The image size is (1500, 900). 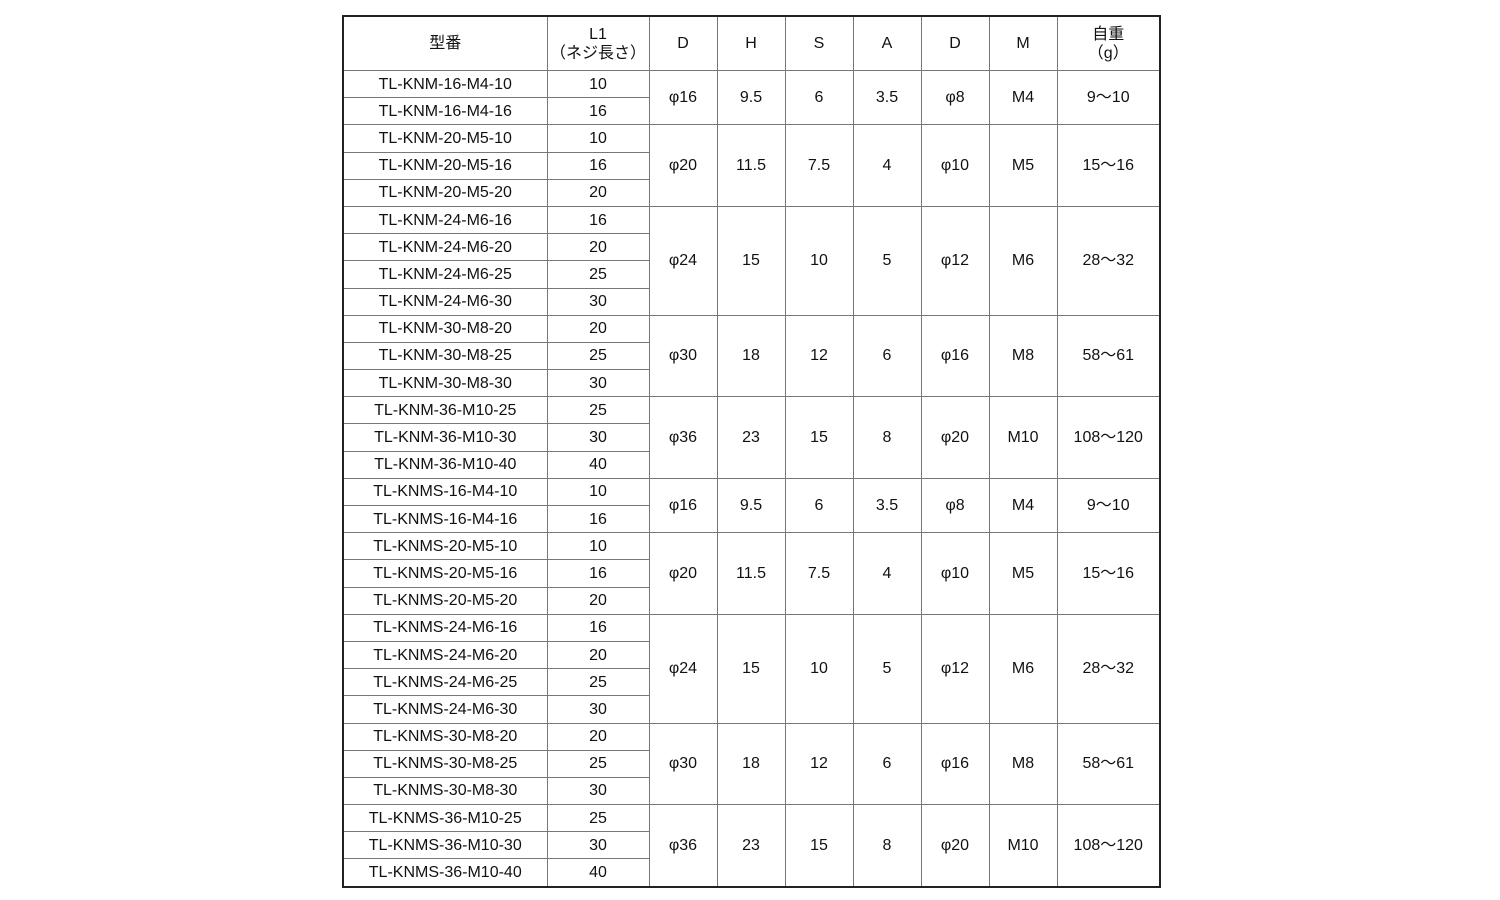 I want to click on cell-model: TL-KNM-36-M10-40, so click(x=445, y=464).